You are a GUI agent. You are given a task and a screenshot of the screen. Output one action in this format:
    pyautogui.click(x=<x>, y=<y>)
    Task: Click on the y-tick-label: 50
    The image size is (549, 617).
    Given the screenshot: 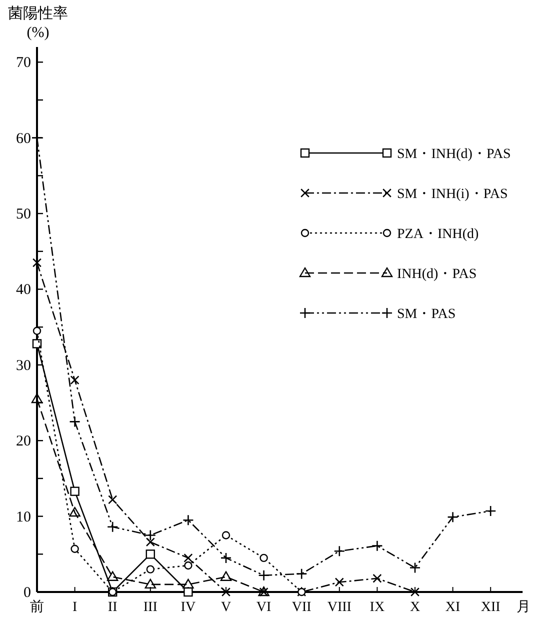 What is the action you would take?
    pyautogui.click(x=23, y=214)
    